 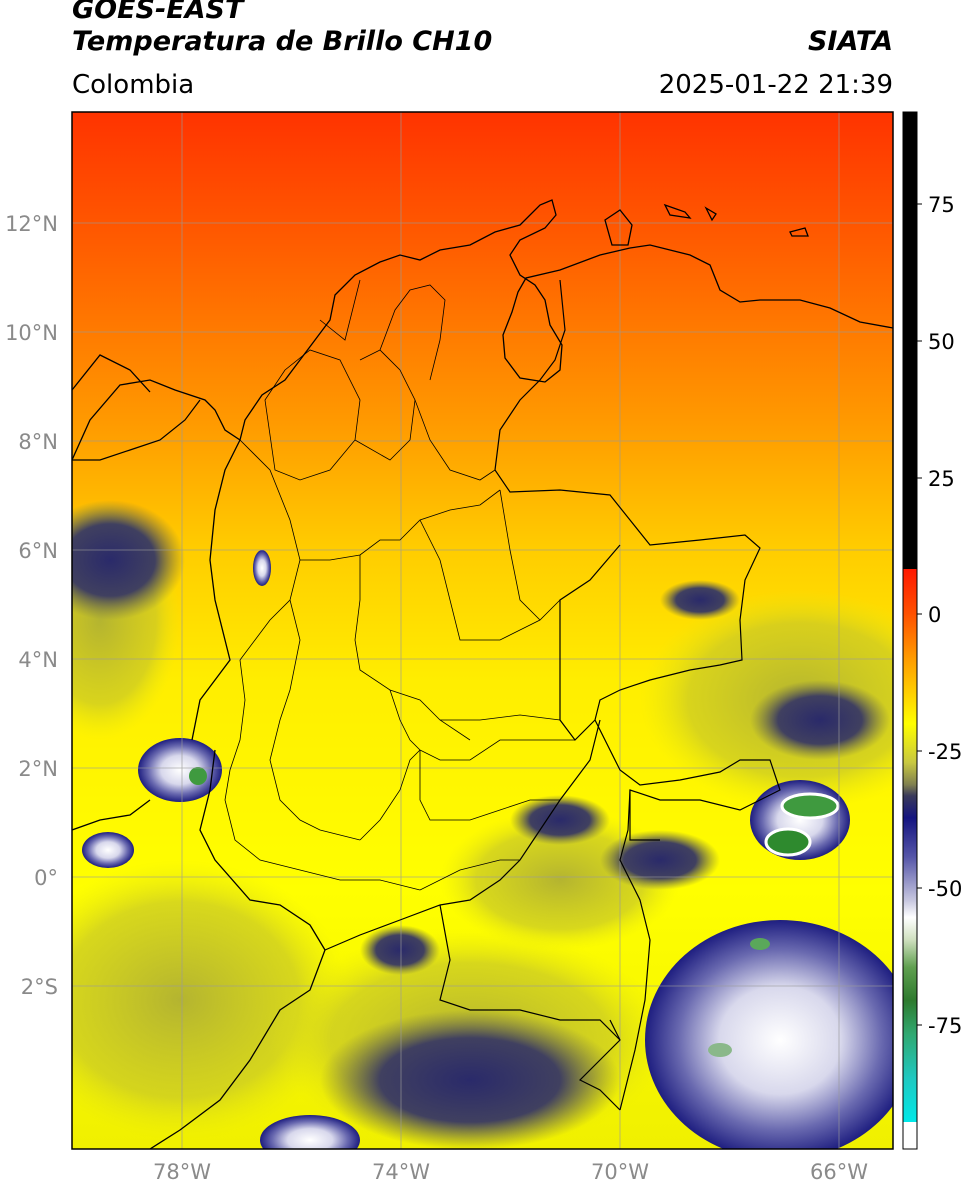 I want to click on lat-tick: 6°N, so click(x=38, y=551).